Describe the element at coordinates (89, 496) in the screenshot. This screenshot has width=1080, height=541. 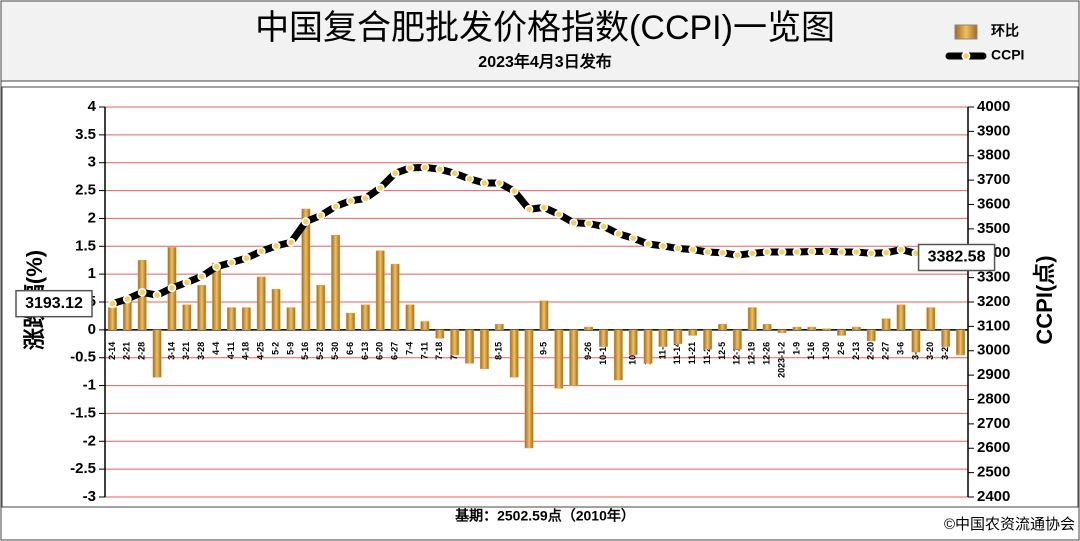
I see `y-tick-label: -3` at that location.